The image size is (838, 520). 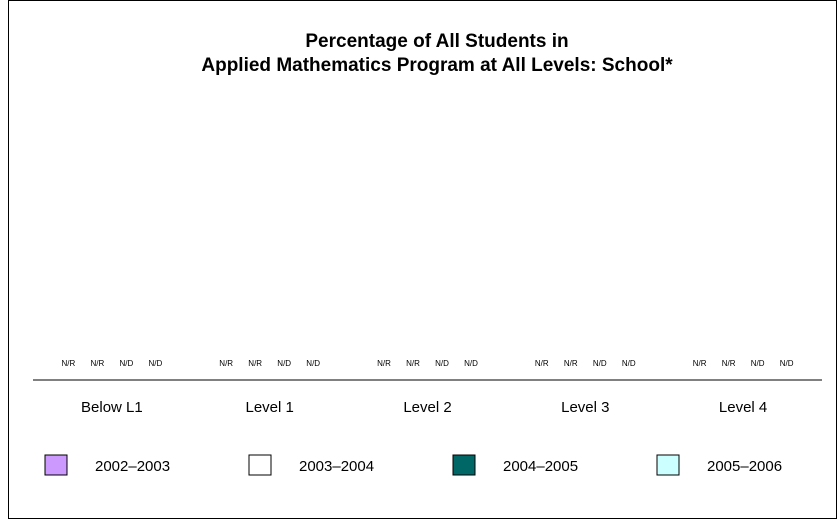 I want to click on chart-title-line1: Percentage of All Students in, so click(x=436, y=41).